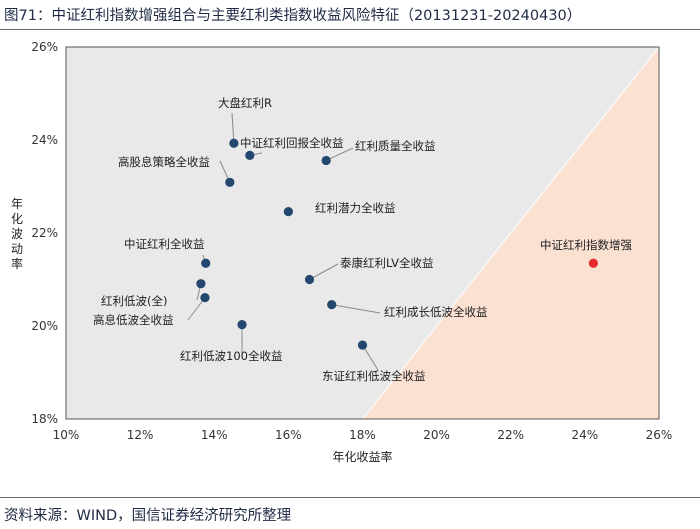 The height and width of the screenshot is (529, 700). Describe the element at coordinates (585, 435) in the screenshot. I see `x-tick-label: 24%` at that location.